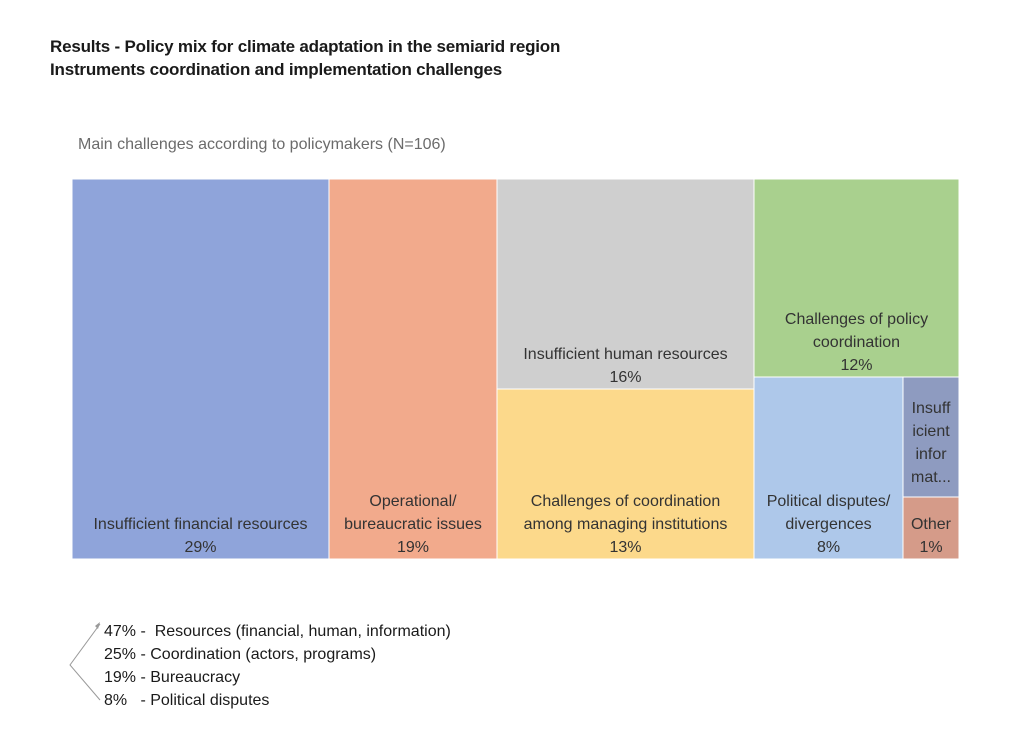 The image size is (1024, 756). Describe the element at coordinates (931, 524) in the screenshot. I see `treemap-label: Other` at that location.